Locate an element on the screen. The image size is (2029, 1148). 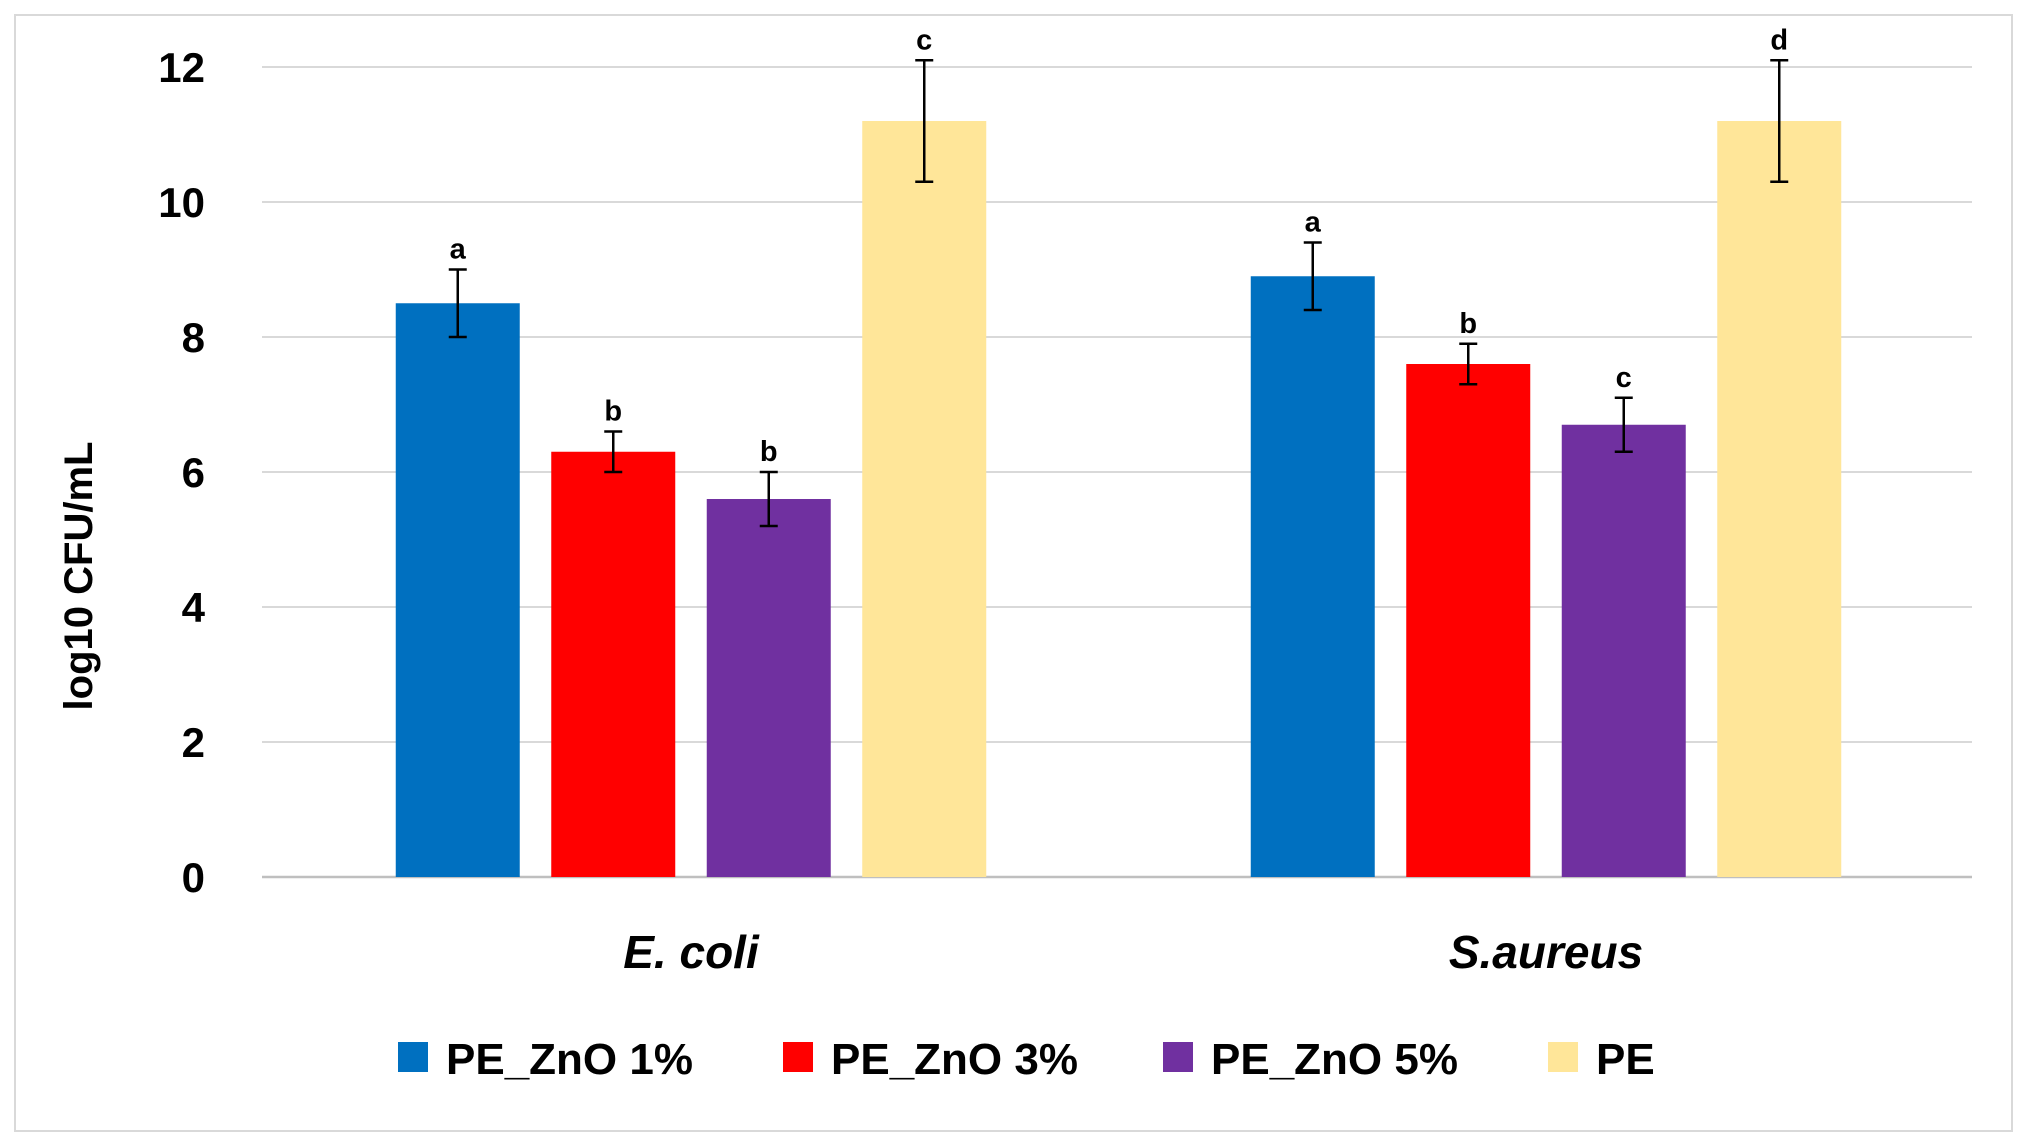
legend-label: PE_ZnO 5% is located at coordinates (1334, 1059).